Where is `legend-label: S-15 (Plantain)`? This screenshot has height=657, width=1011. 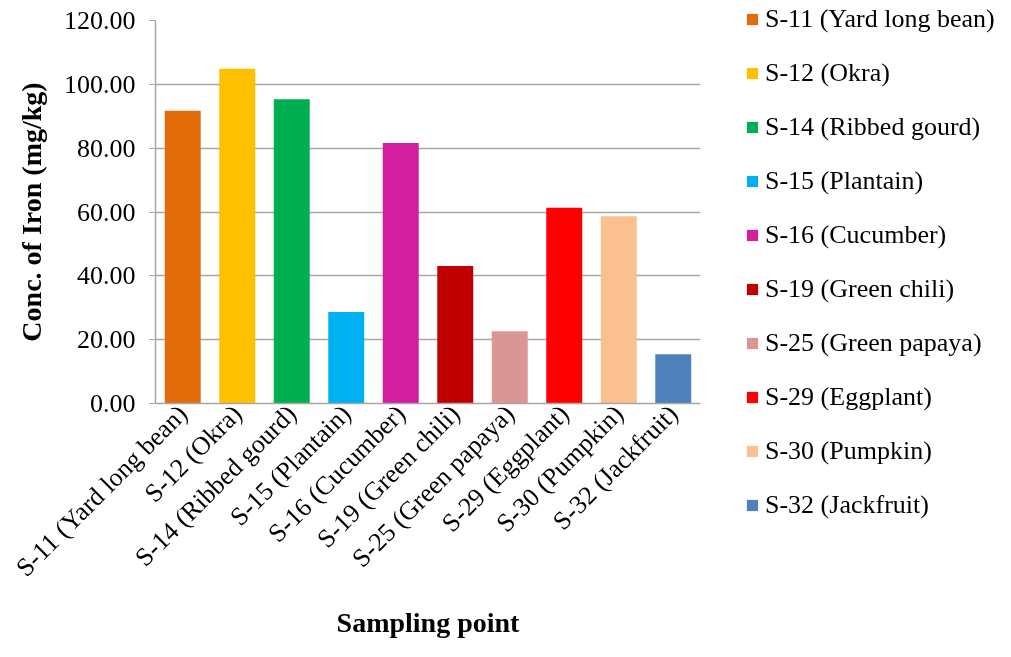
legend-label: S-15 (Plantain) is located at coordinates (844, 181).